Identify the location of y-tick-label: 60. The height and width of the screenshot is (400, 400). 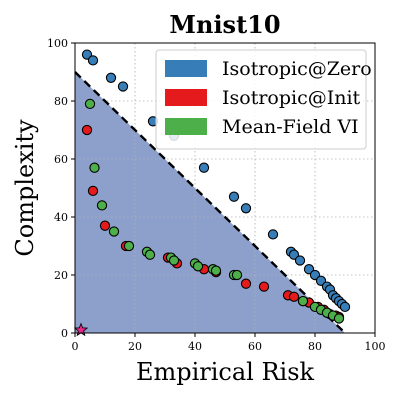
(61, 159).